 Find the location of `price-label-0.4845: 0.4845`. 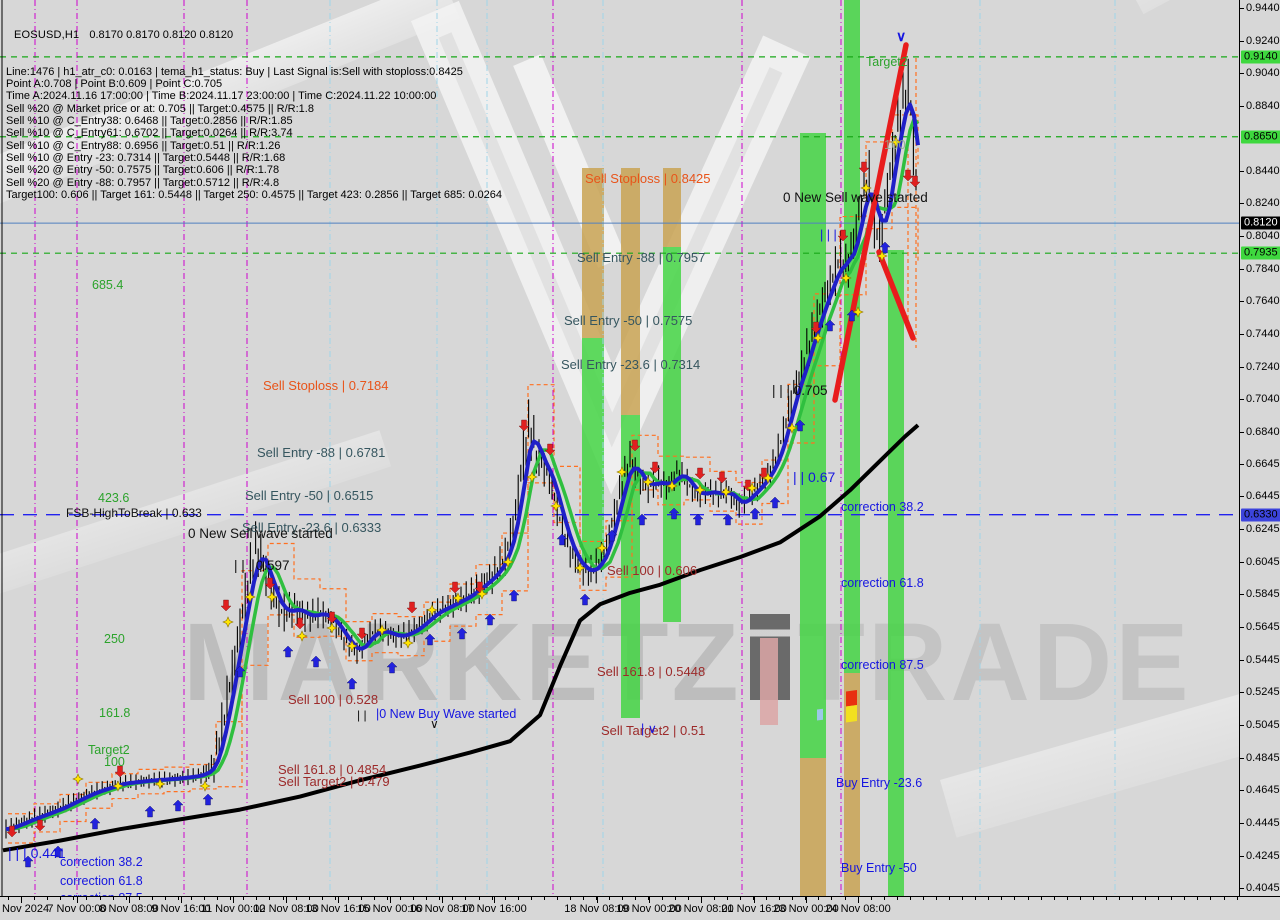

price-label-0.4845: 0.4845 is located at coordinates (1263, 758).